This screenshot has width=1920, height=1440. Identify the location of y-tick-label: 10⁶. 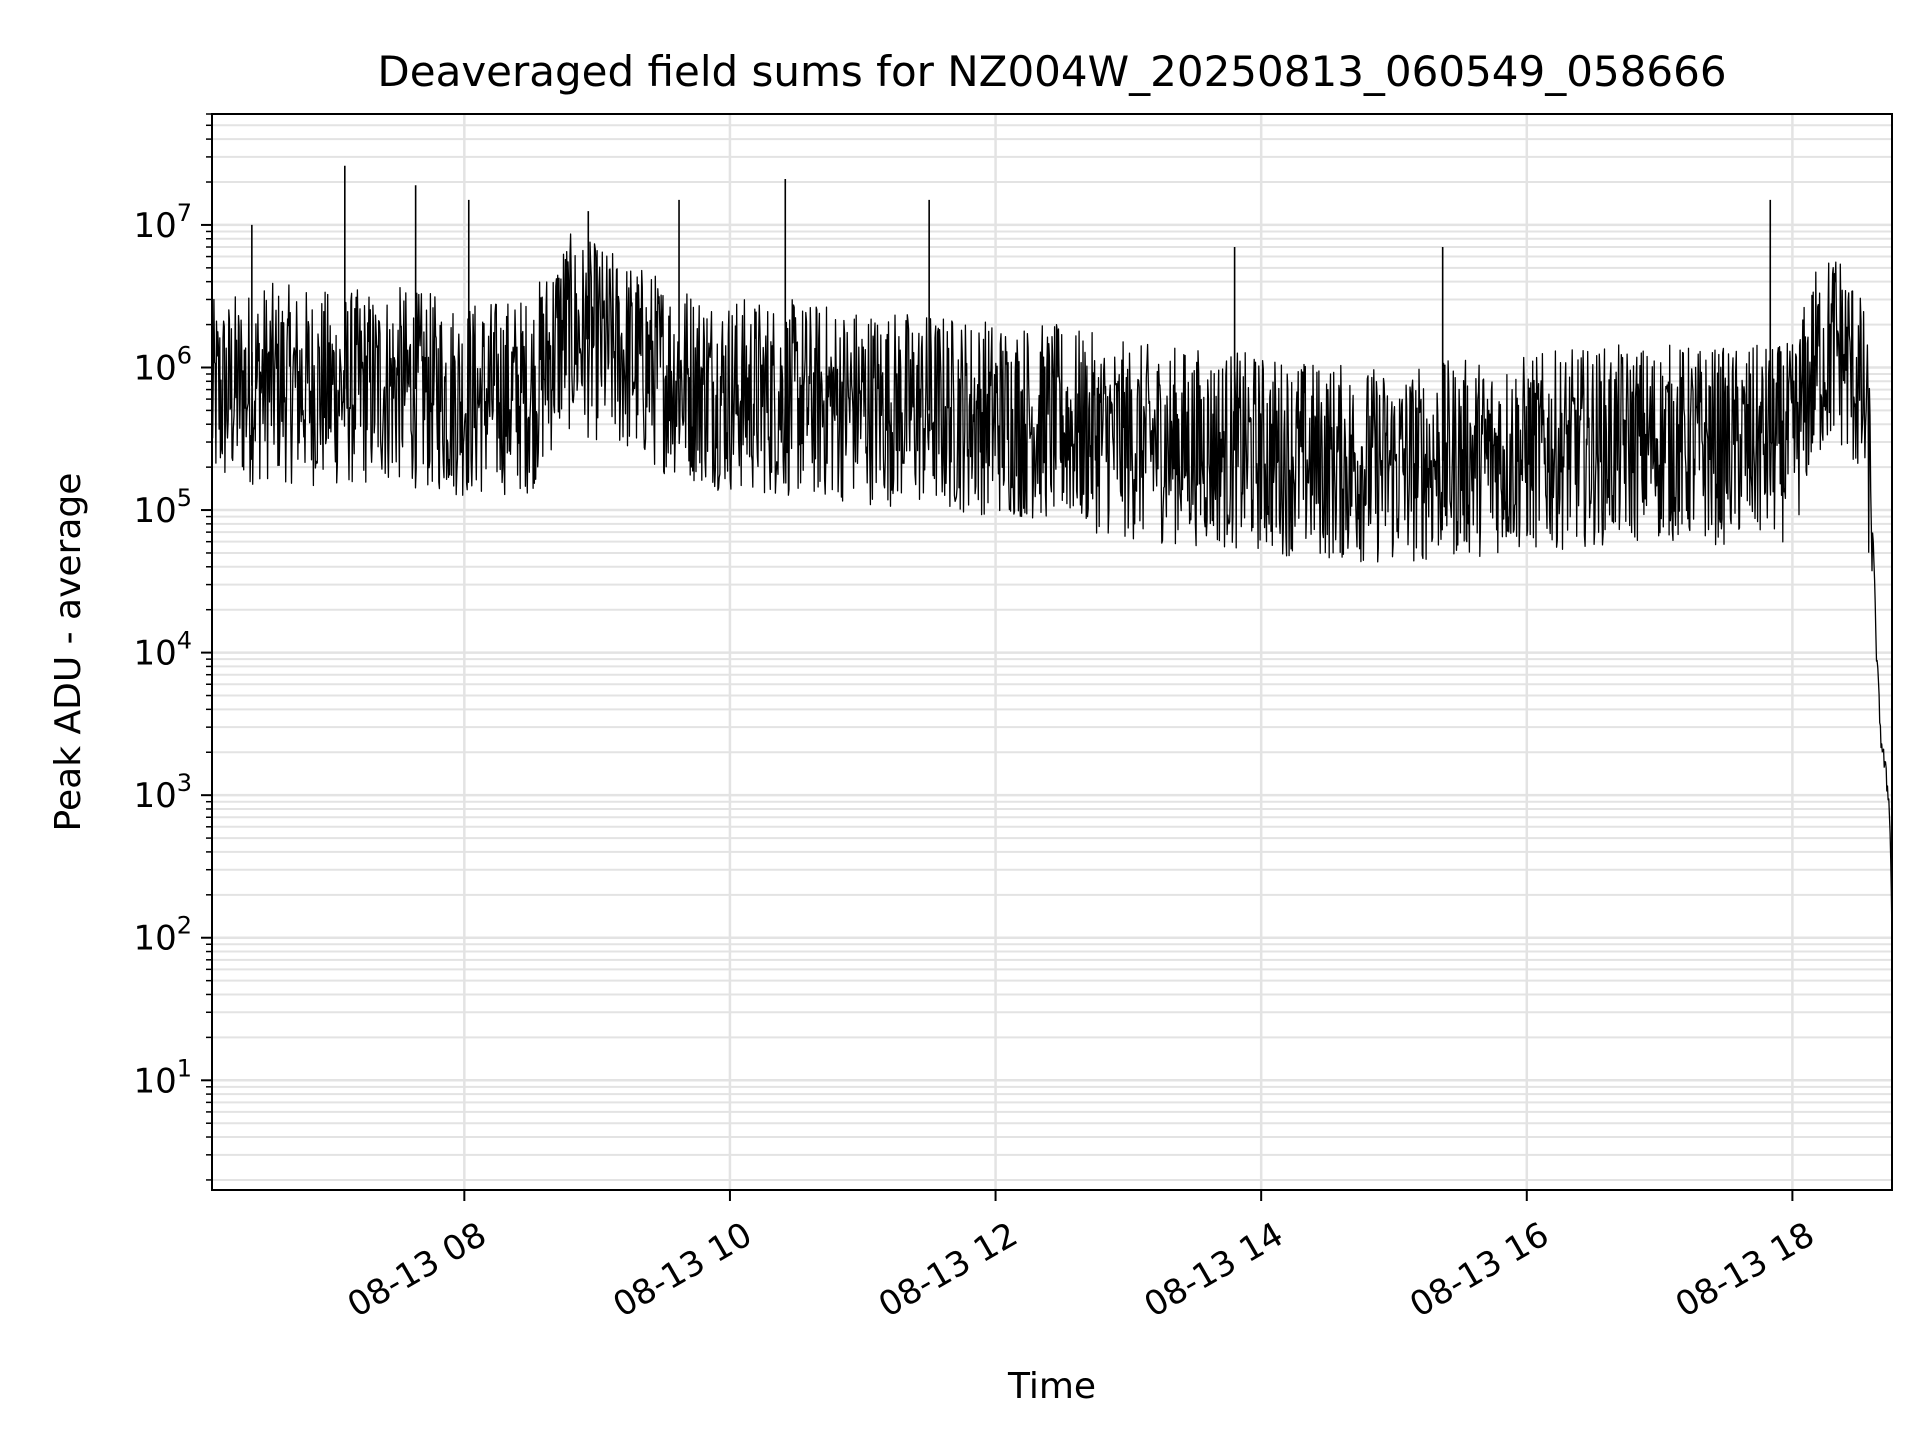
(162, 364).